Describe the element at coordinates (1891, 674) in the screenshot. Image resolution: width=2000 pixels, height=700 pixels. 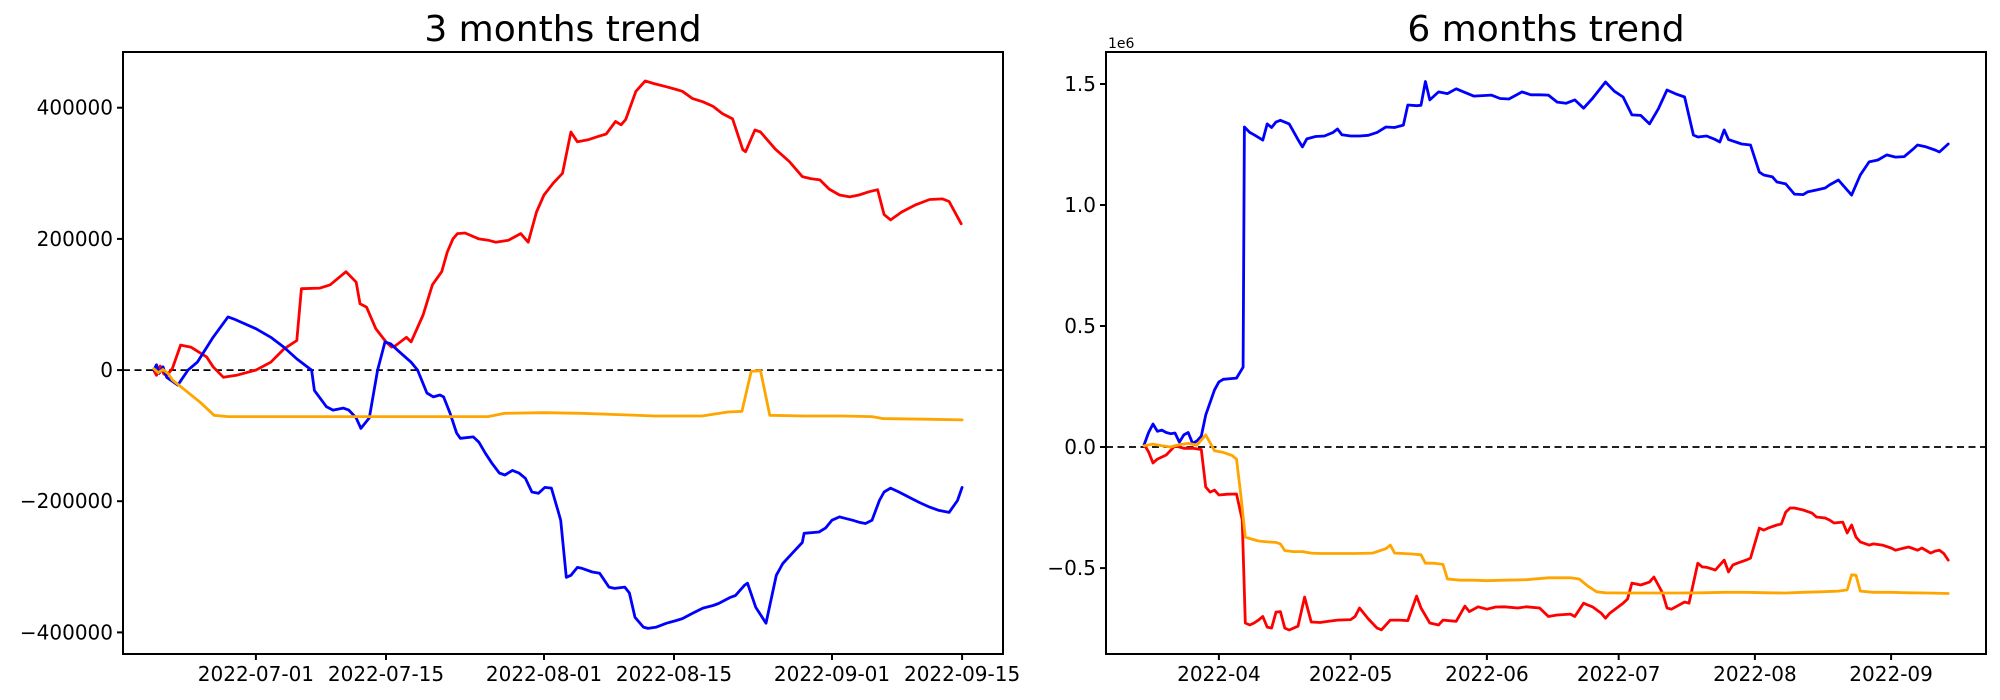
I see `x-tick-label: 2022-09` at that location.